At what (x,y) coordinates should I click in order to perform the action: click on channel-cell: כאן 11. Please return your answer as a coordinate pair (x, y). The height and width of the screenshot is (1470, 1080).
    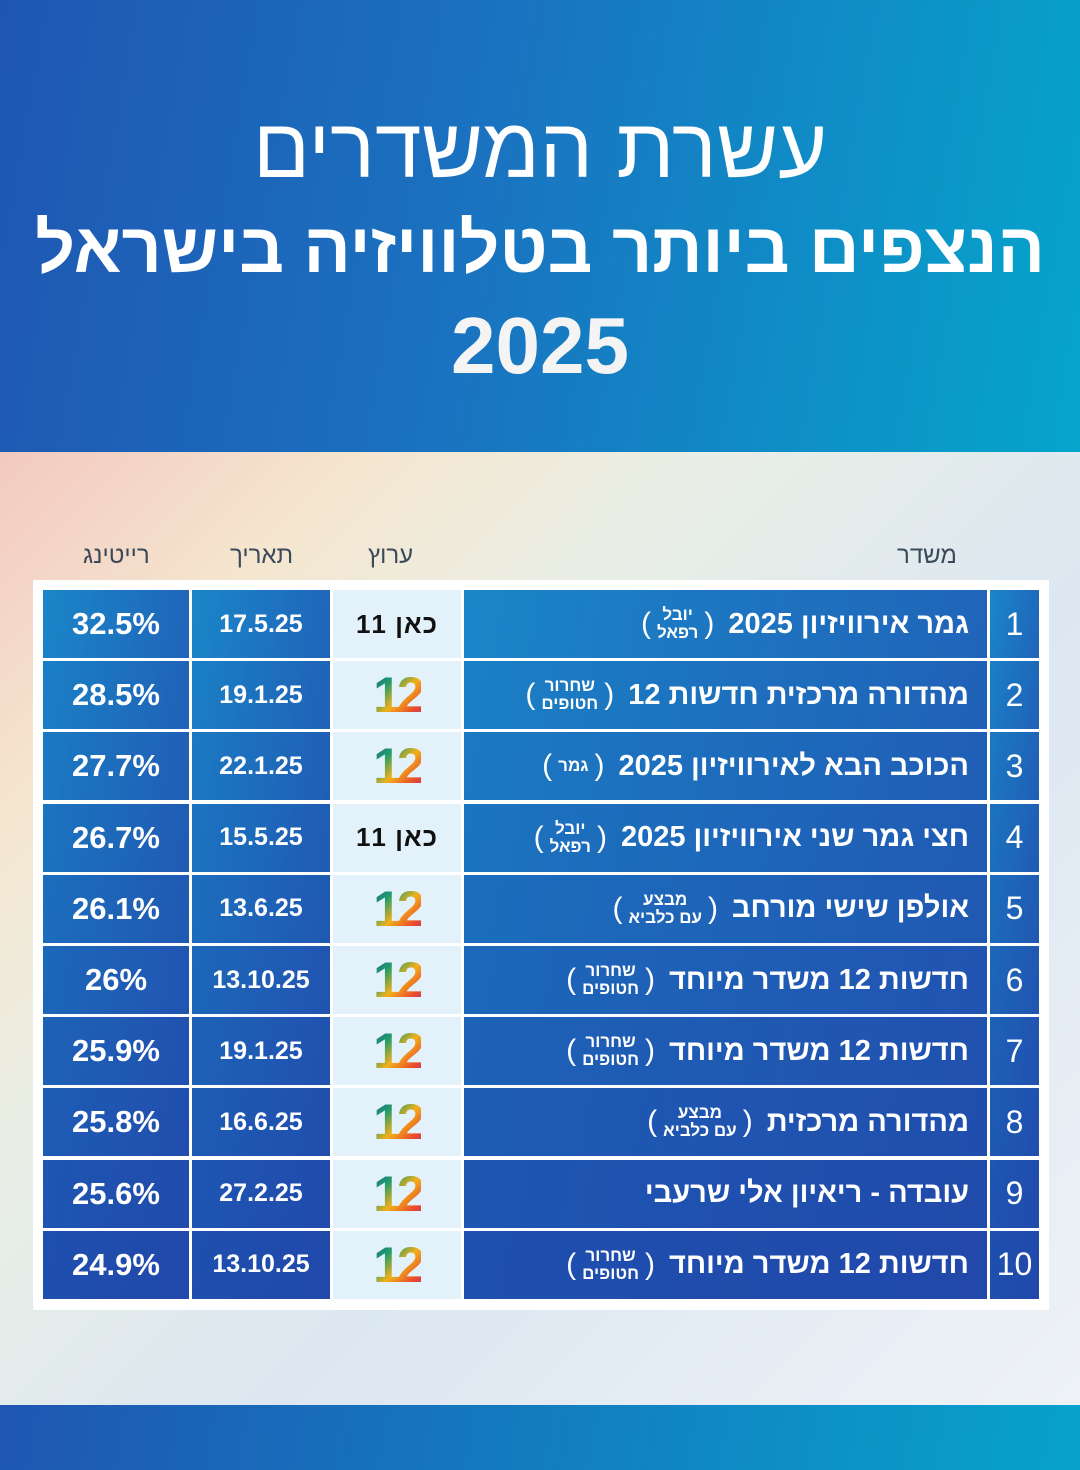
    Looking at the image, I should click on (397, 837).